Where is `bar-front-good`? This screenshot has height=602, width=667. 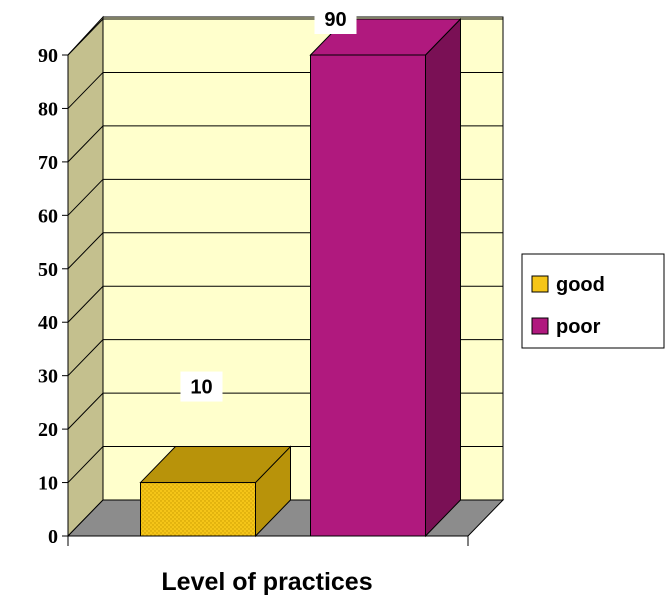 bar-front-good is located at coordinates (198, 509).